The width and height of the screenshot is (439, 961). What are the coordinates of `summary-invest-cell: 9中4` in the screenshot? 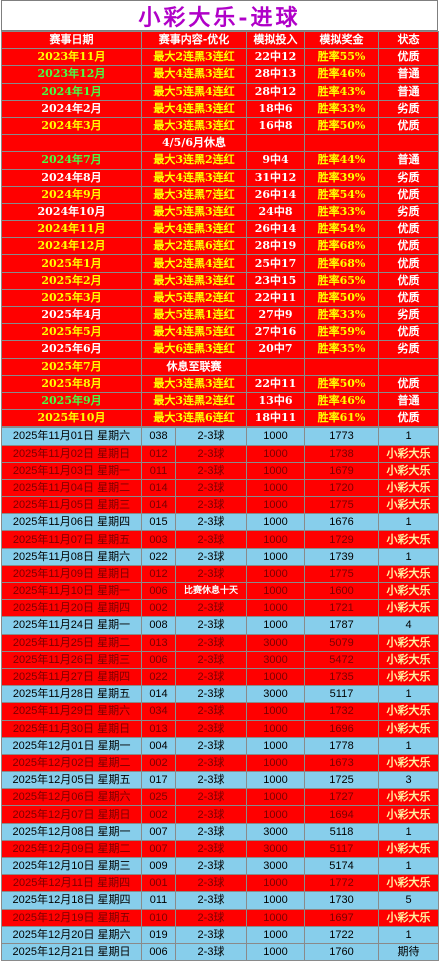 It's located at (275, 160).